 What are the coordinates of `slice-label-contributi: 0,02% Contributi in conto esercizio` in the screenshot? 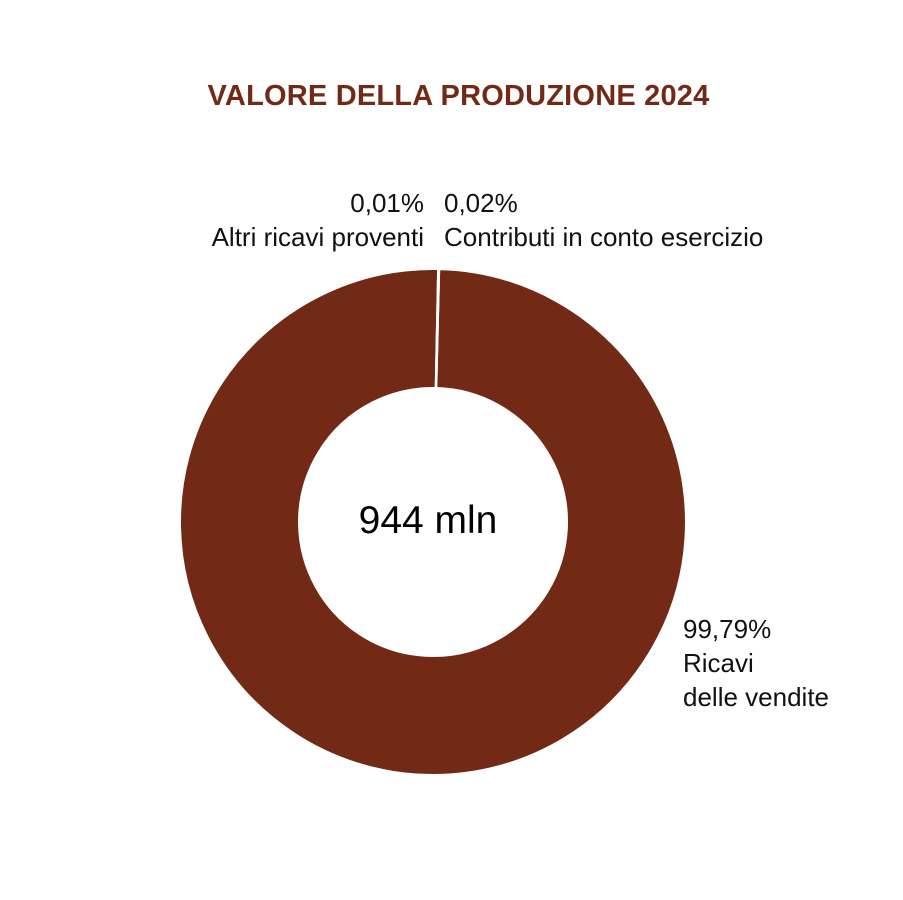 It's located at (603, 220).